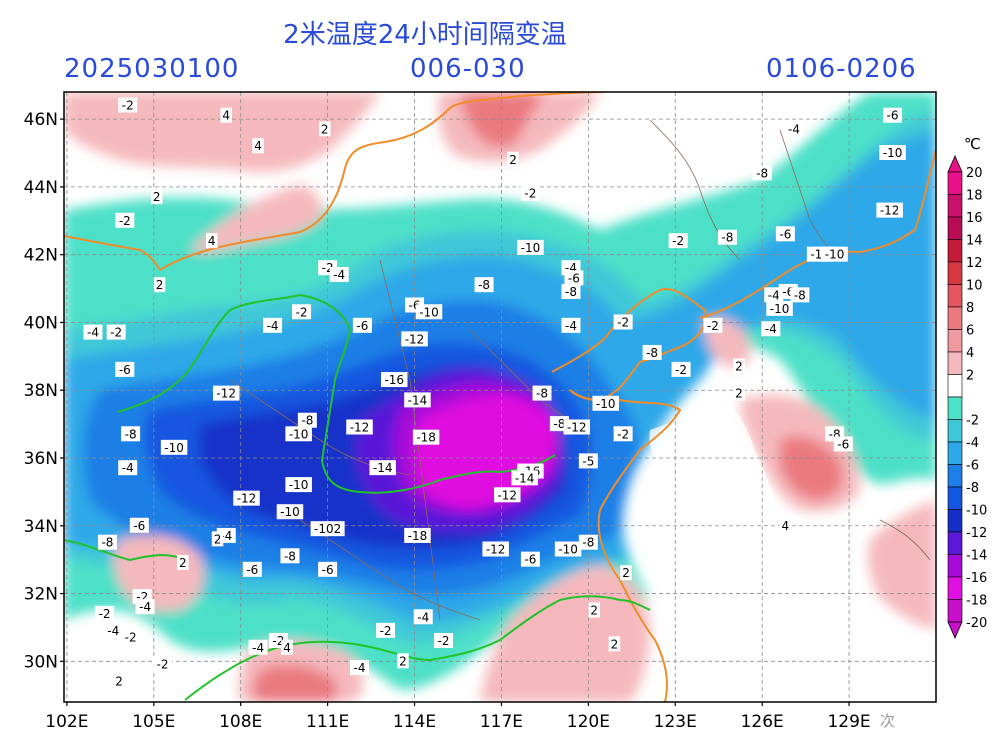  What do you see at coordinates (955, 164) in the screenshot?
I see `colorbar-top-arrow` at bounding box center [955, 164].